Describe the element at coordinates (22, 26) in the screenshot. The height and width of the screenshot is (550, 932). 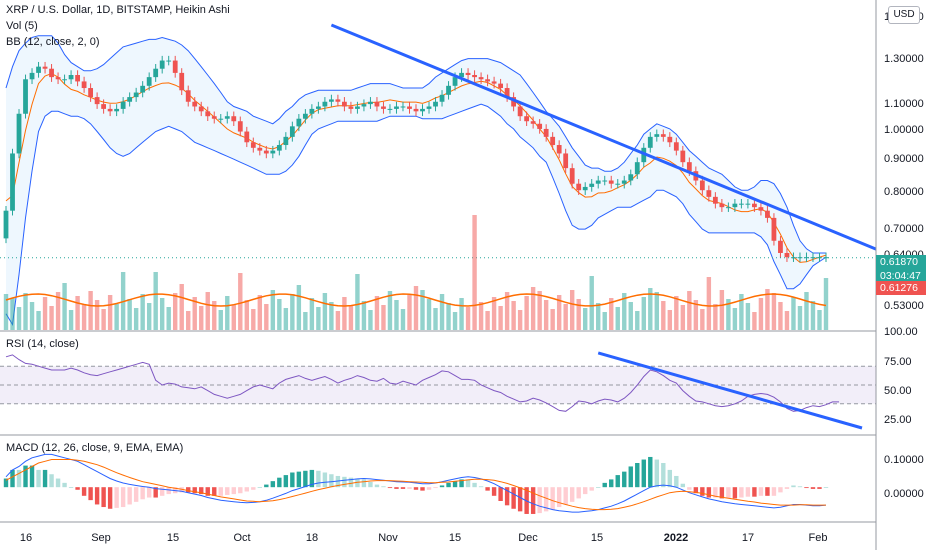
I see `vol-legend: Vol (5)` at that location.